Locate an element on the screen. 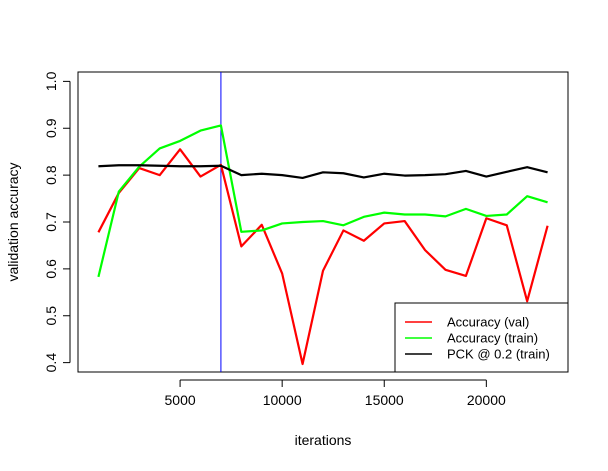 The height and width of the screenshot is (471, 608). x-tick-label: 15000 is located at coordinates (384, 400).